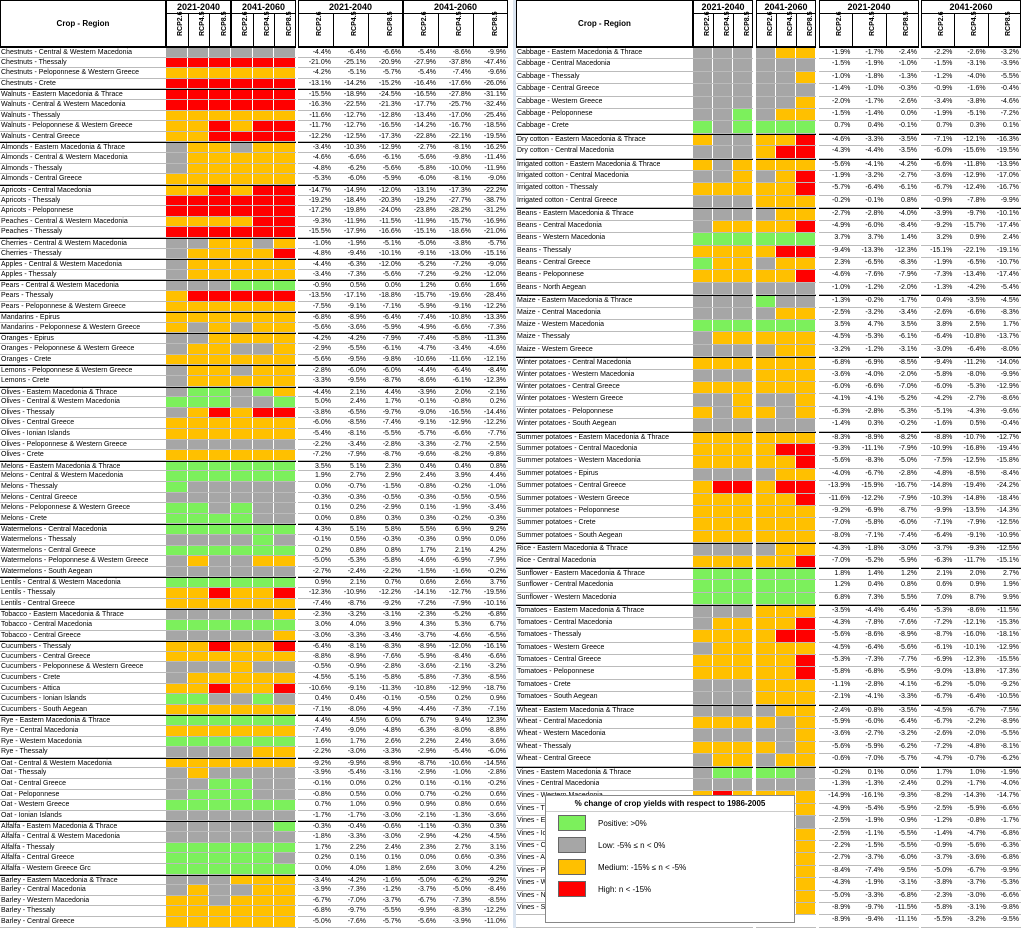 Image resolution: width=1024 pixels, height=928 pixels. I want to click on value-cell: -4.4%, so click(321, 265).